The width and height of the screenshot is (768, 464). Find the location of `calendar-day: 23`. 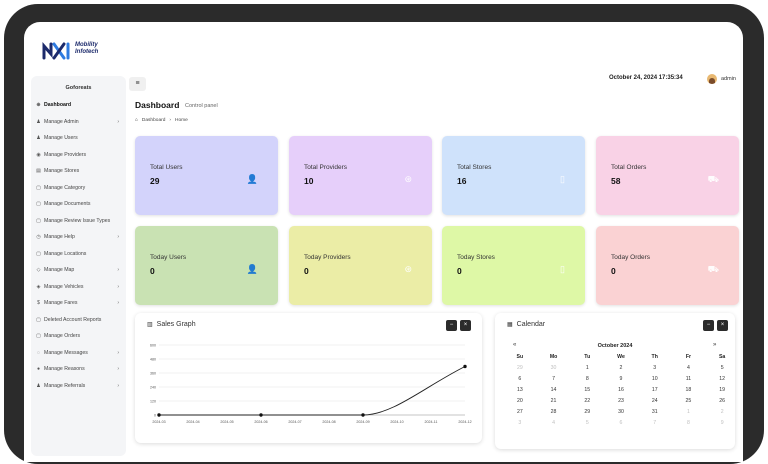

calendar-day: 23 is located at coordinates (621, 401).